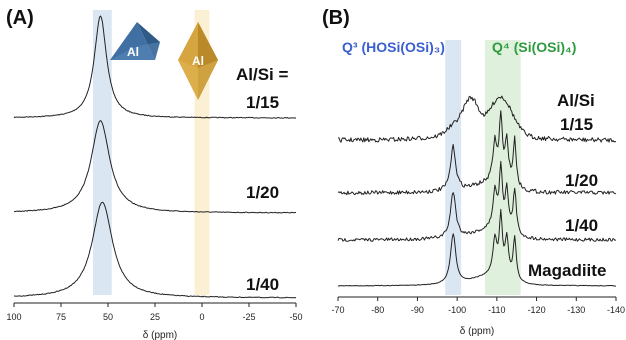 This screenshot has width=626, height=340. Describe the element at coordinates (496, 310) in the screenshot. I see `x-tick-label-b: -110` at that location.